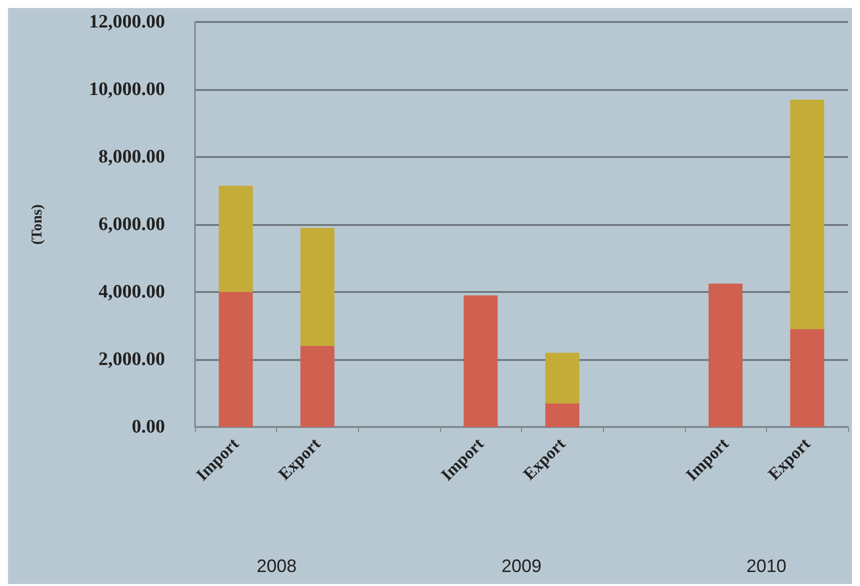 The height and width of the screenshot is (586, 860). I want to click on text: 2008, so click(276, 566).